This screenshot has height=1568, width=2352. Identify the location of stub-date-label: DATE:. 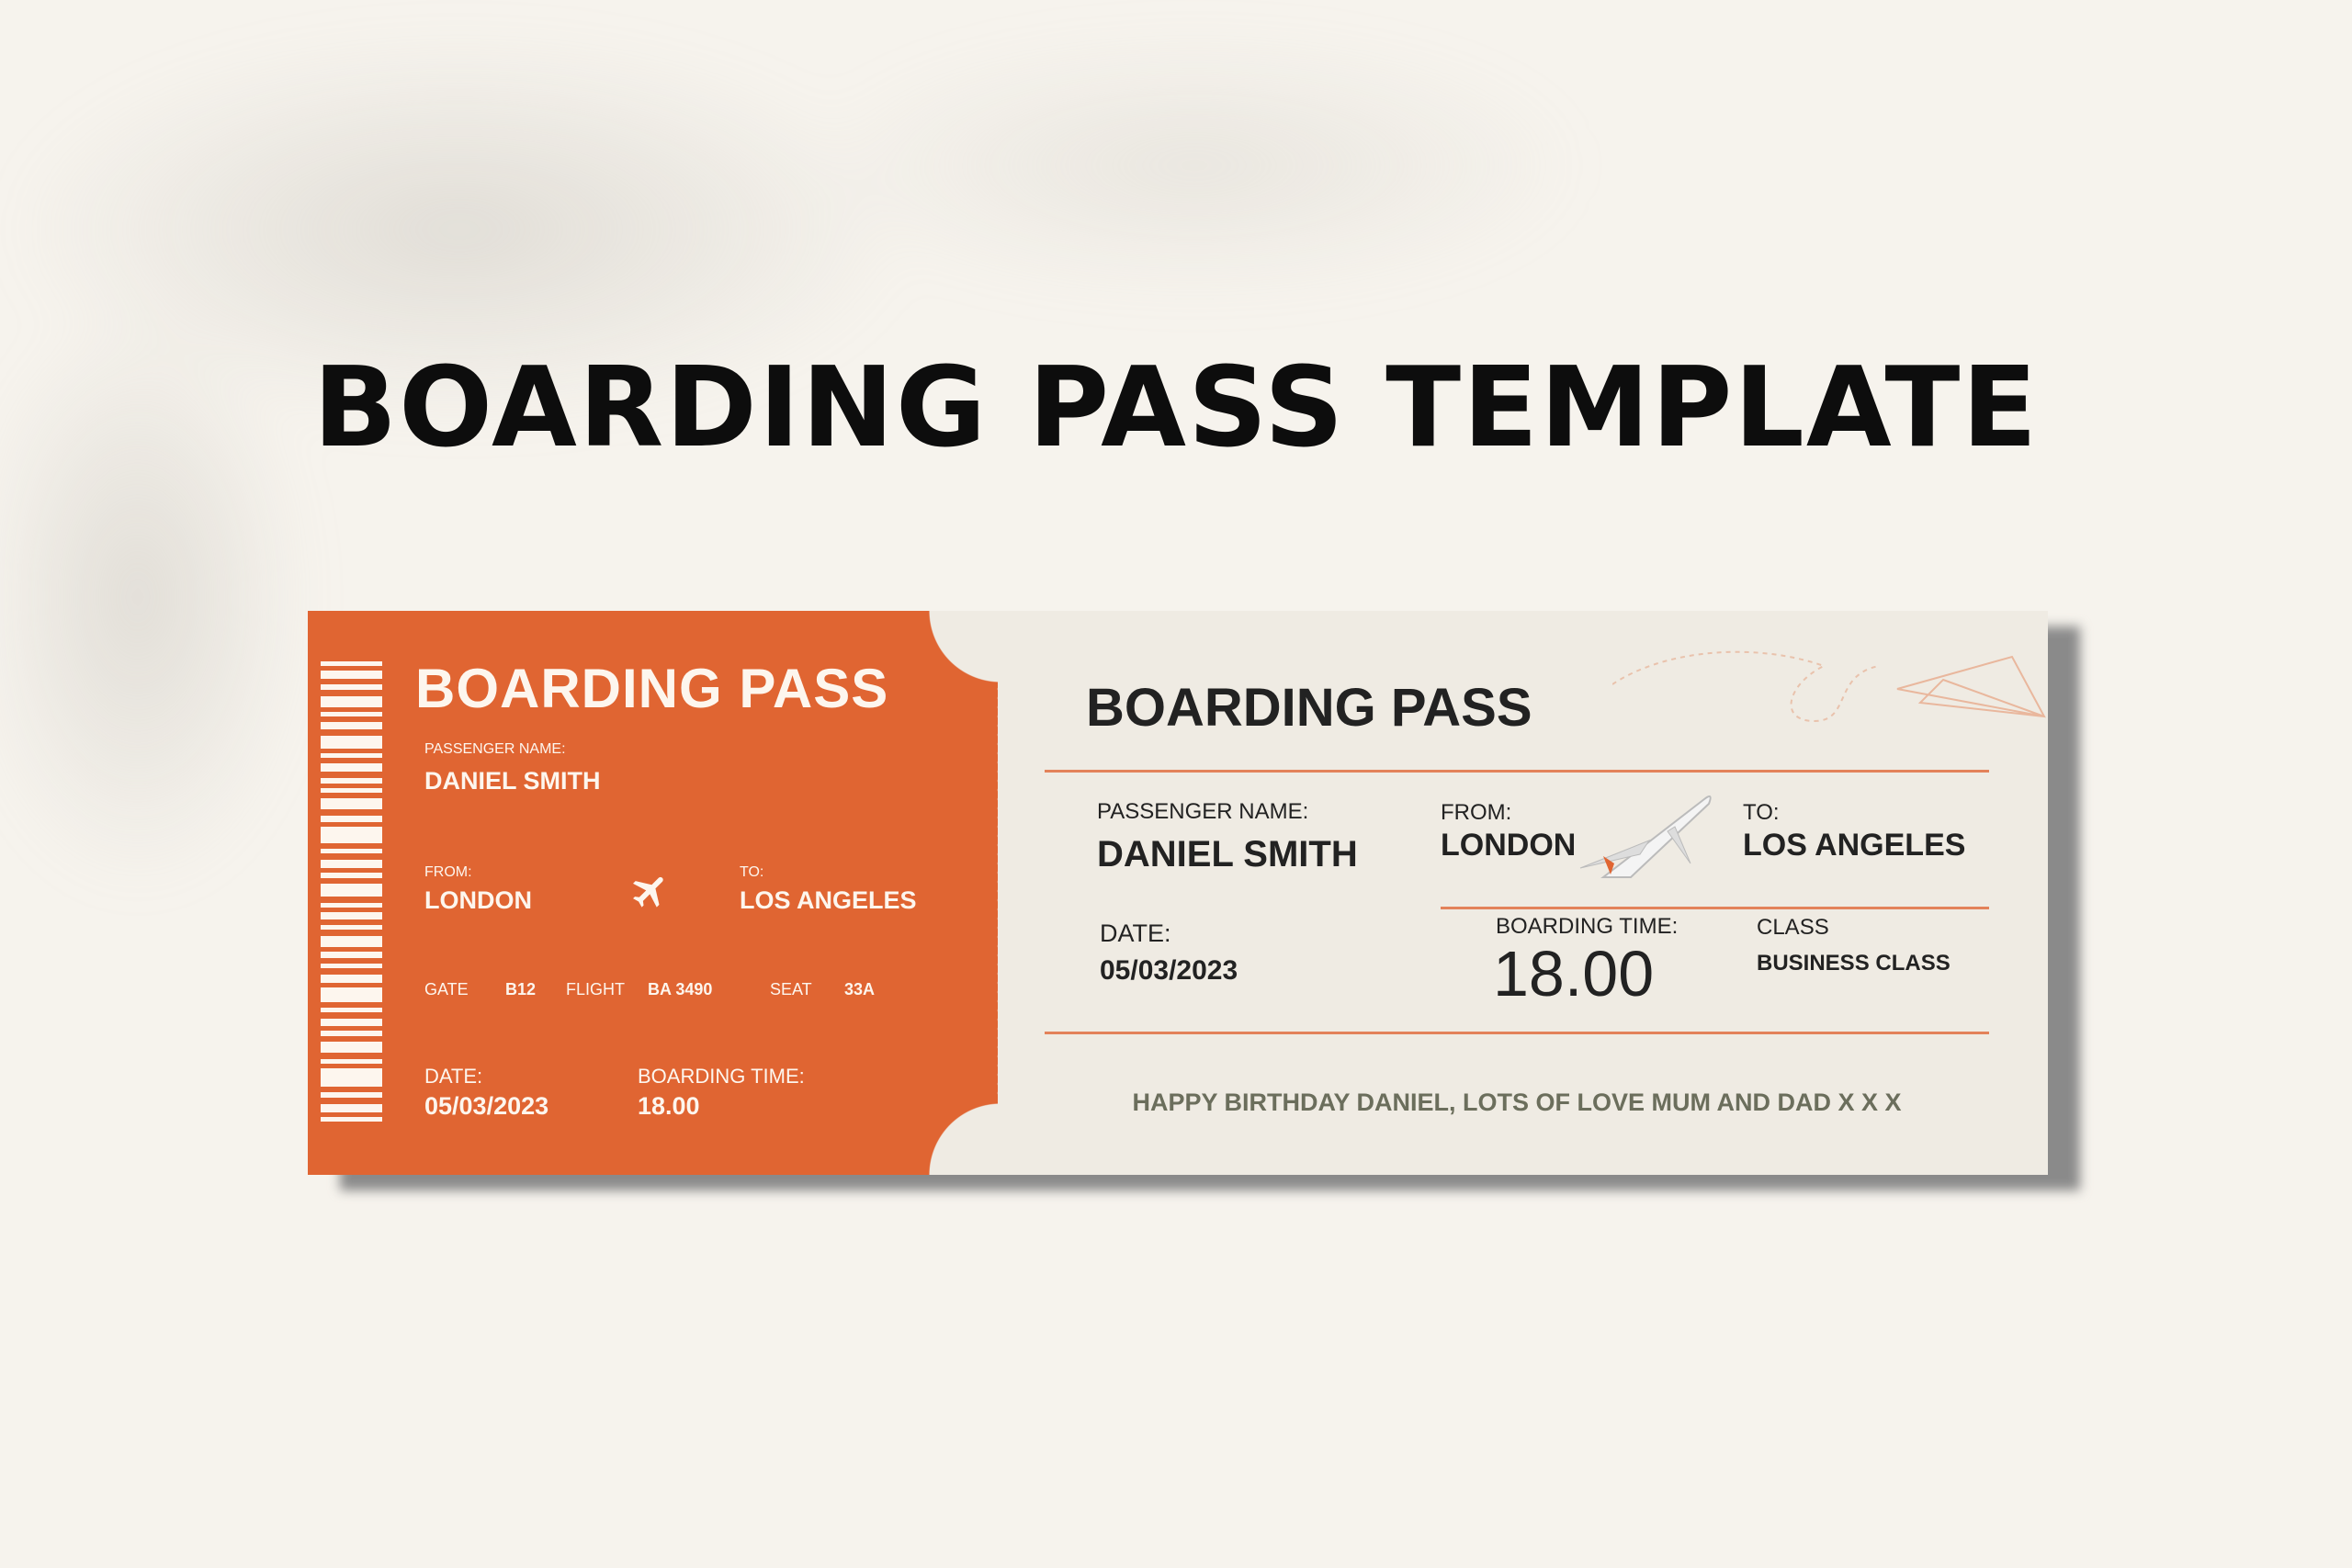
(453, 1077).